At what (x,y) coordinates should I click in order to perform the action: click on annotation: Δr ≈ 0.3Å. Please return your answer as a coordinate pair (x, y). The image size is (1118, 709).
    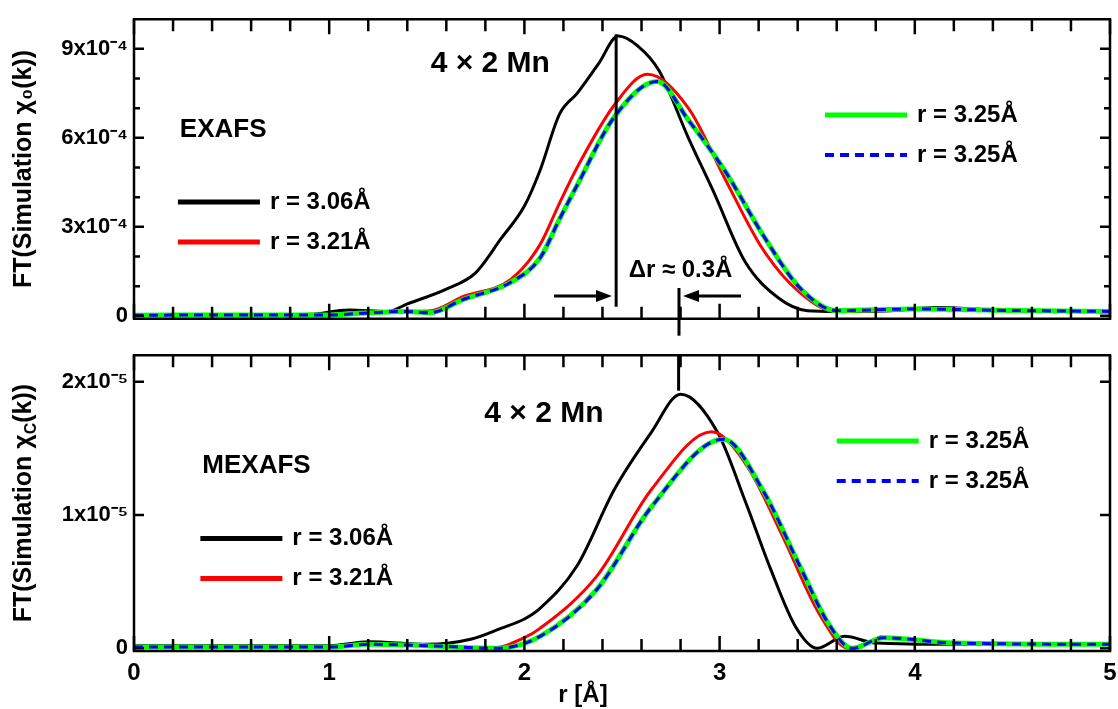
    Looking at the image, I should click on (680, 269).